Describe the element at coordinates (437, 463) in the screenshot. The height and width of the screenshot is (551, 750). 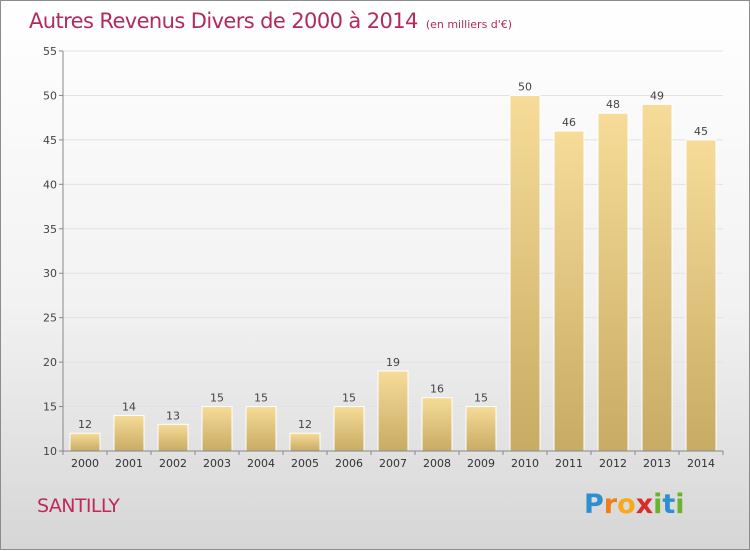
I see `x-tick-label-2008: 2008` at that location.